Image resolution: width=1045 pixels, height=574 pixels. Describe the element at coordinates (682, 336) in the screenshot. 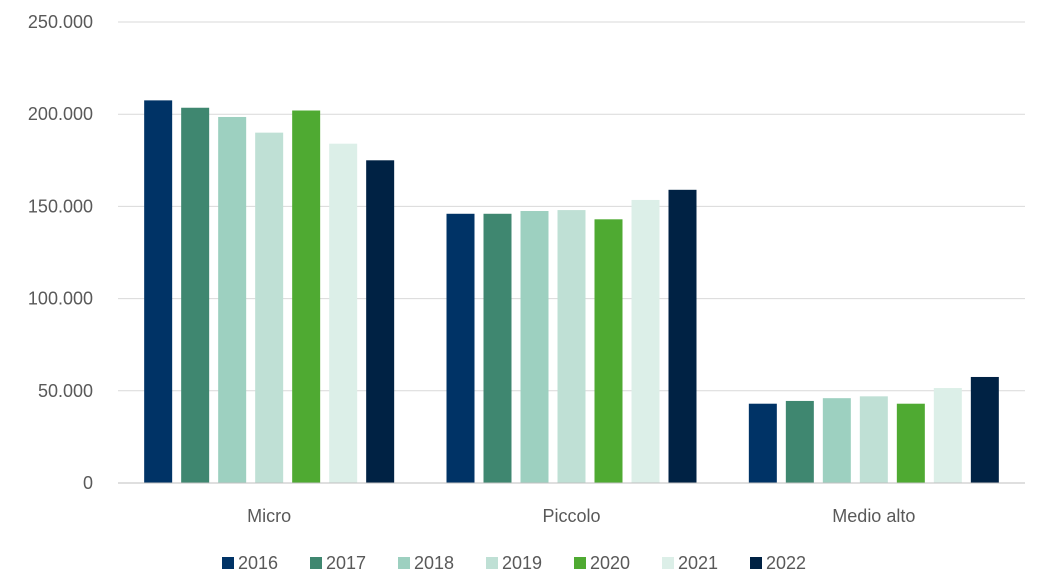

I see `bar-2022-piccolo` at that location.